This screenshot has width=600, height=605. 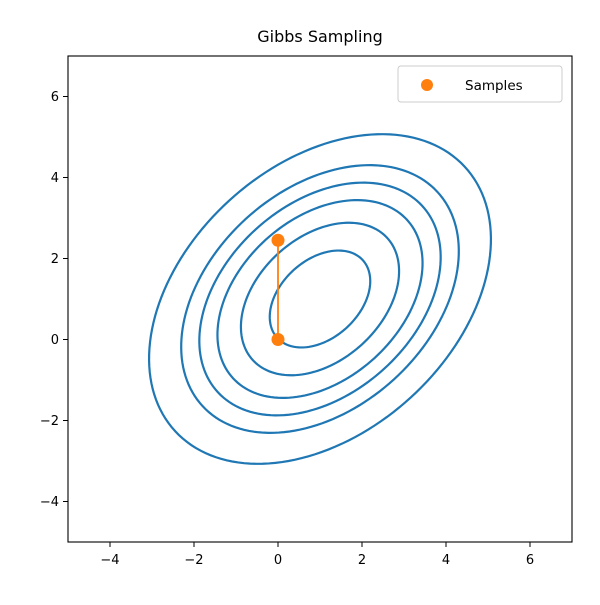 I want to click on y-tick-label: 2, so click(x=55, y=259).